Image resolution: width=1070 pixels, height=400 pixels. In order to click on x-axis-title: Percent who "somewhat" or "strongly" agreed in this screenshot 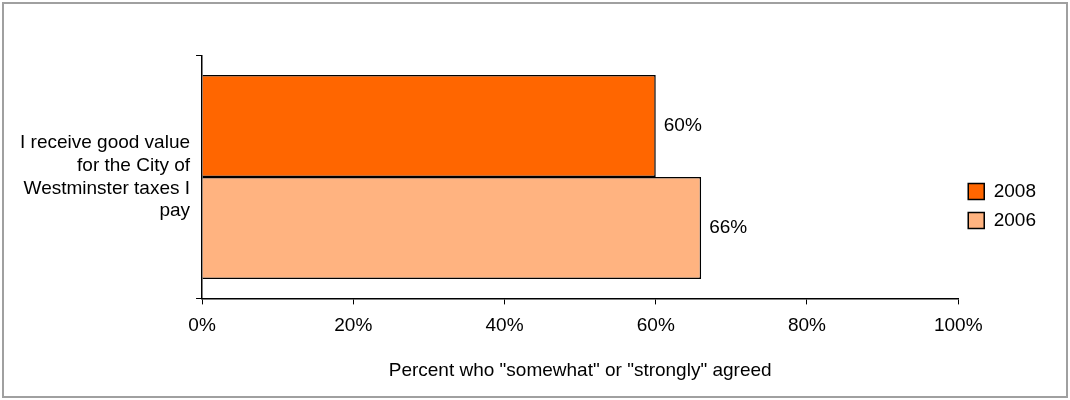, I will do `click(580, 369)`.